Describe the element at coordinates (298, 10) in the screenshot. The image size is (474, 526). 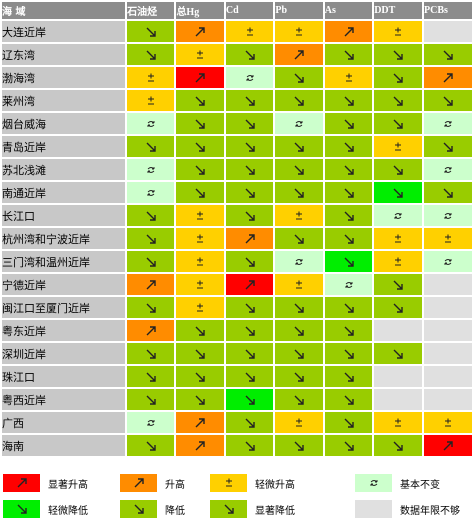
I see `column-header-pb: Pb` at that location.